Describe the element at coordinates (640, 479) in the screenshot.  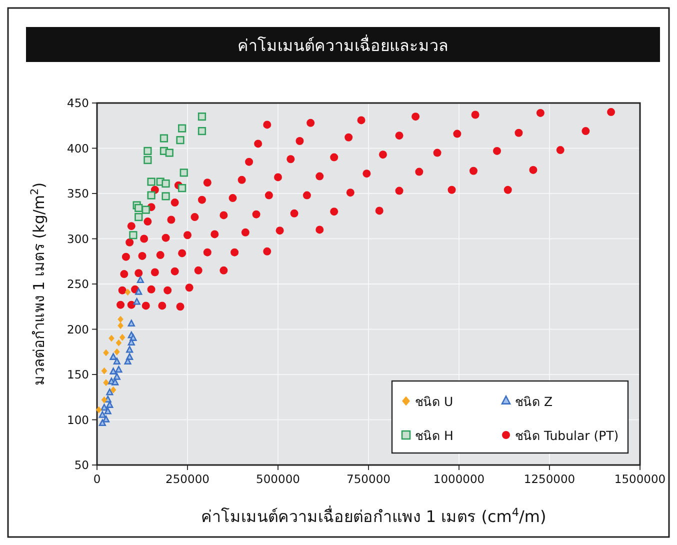
I see `x-tick-label: 1500000` at that location.